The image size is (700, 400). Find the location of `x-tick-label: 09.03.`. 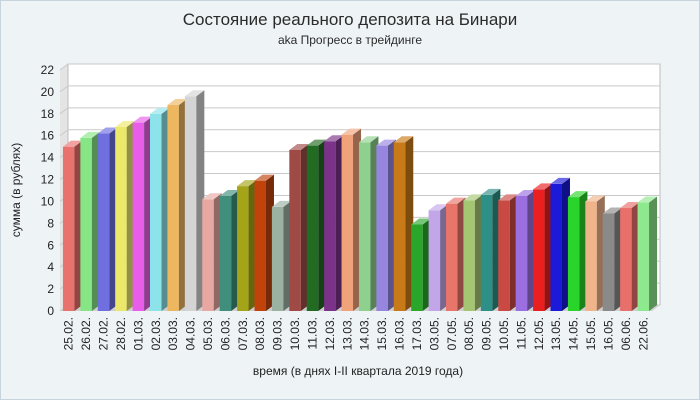

x-tick-label: 09.03. is located at coordinates (278, 333).